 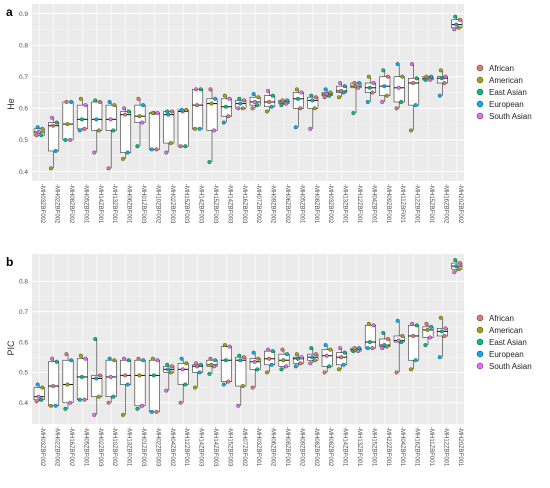 I want to click on box-MH08ZBF001, so click(x=313, y=112).